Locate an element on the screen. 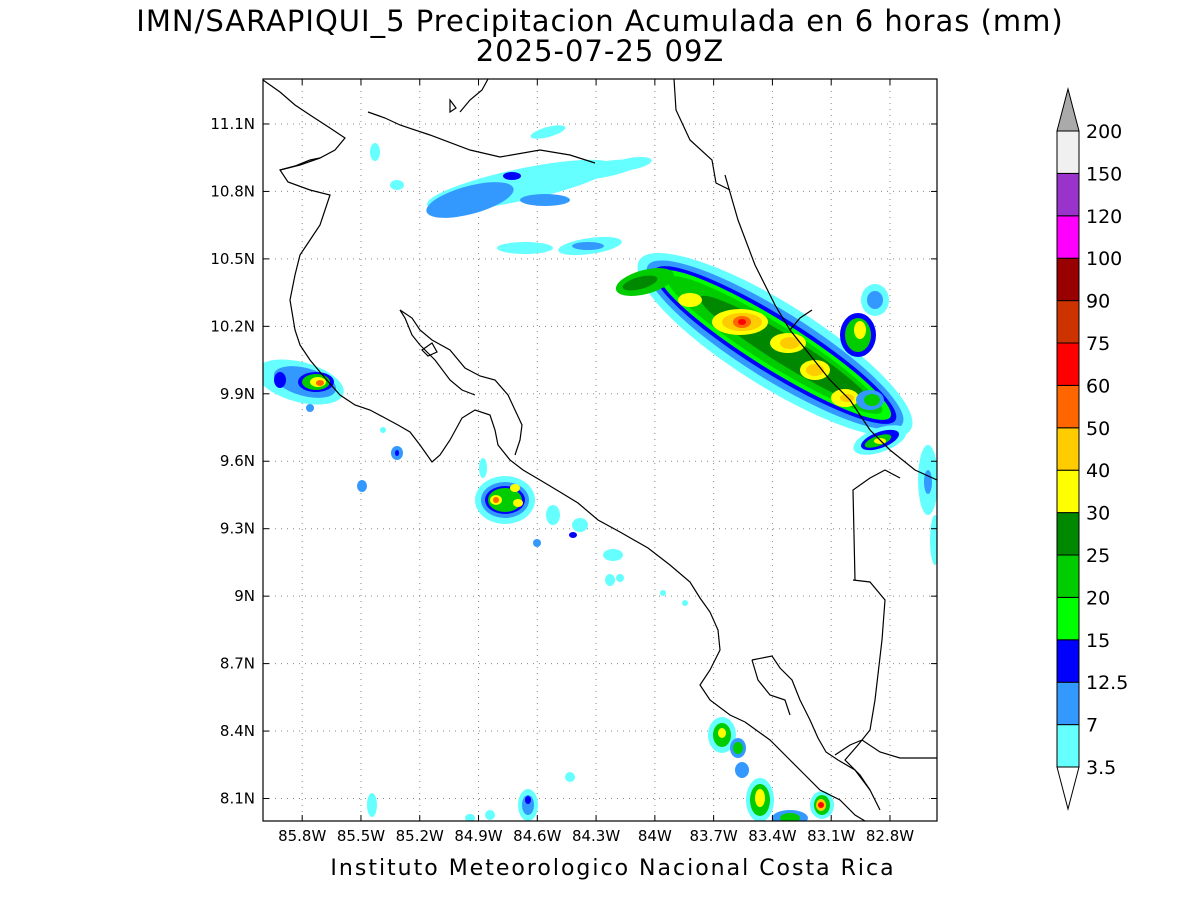 The width and height of the screenshot is (1200, 900). colorbar-label: 200 is located at coordinates (1104, 132).